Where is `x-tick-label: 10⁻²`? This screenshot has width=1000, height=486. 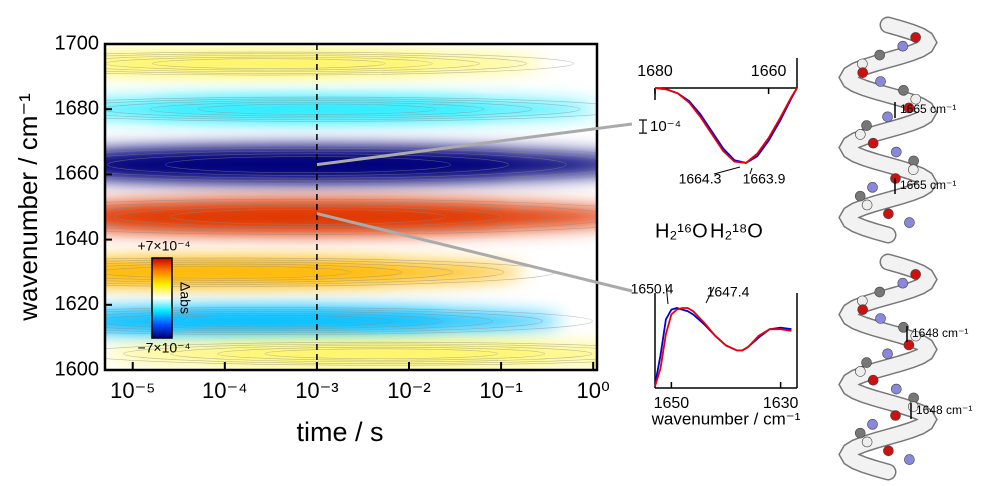 x-tick-label: 10⁻² is located at coordinates (408, 390).